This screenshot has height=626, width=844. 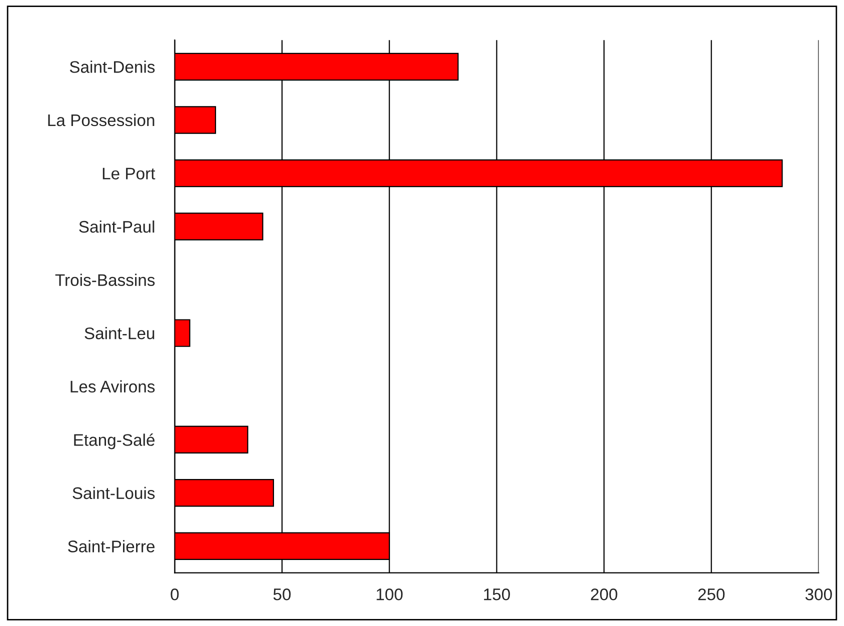 I want to click on x-tick-label: 200, so click(x=604, y=594).